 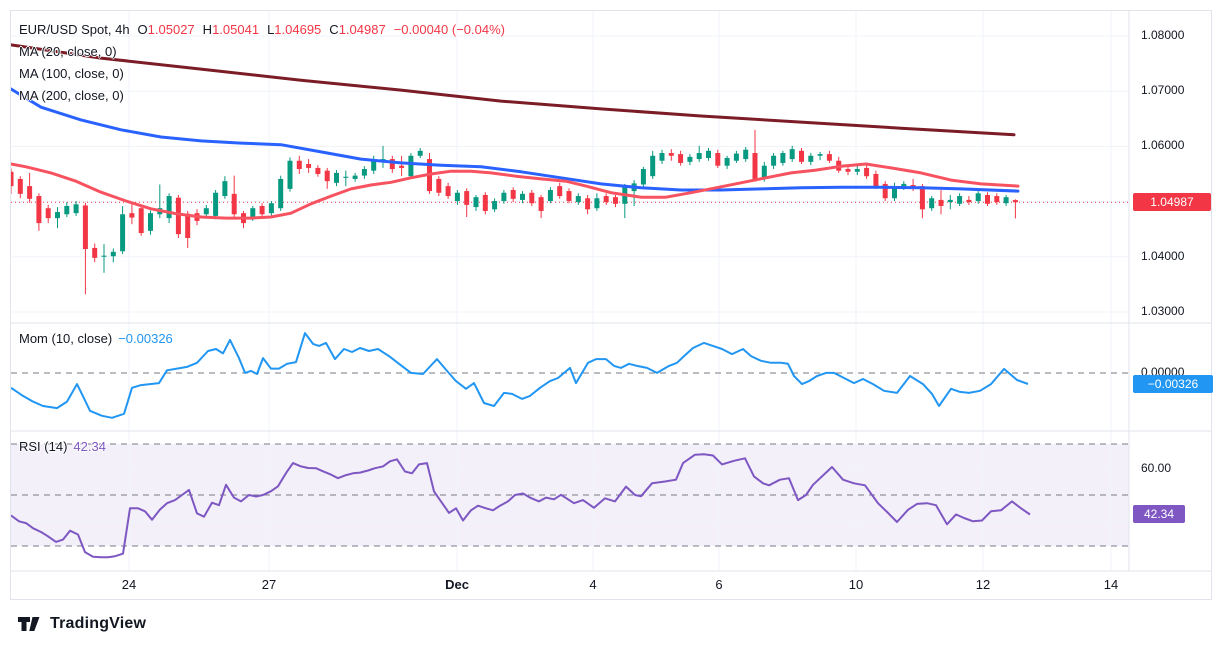 What do you see at coordinates (145, 338) in the screenshot?
I see `momentum-value: −0.00326` at bounding box center [145, 338].